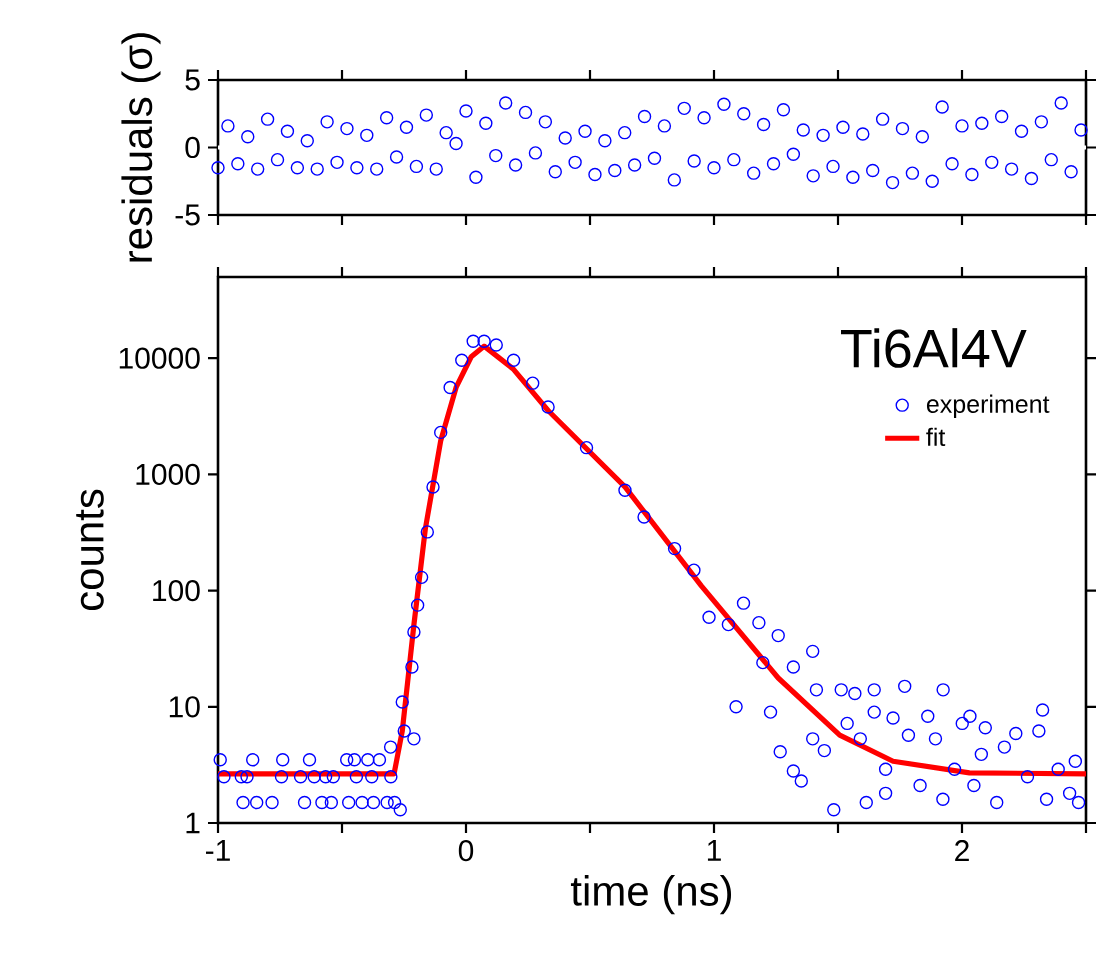  What do you see at coordinates (192, 147) in the screenshot?
I see `y-tick-label: 0` at bounding box center [192, 147].